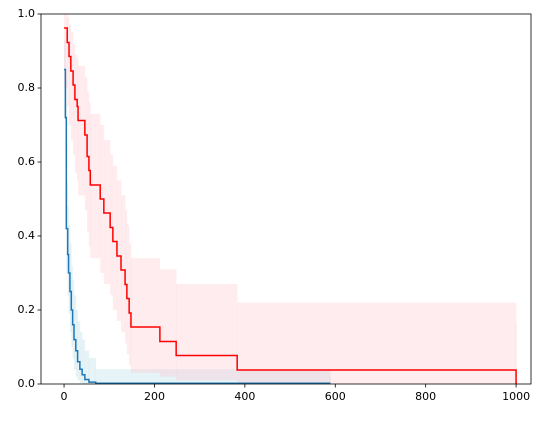 The image size is (547, 422). What do you see at coordinates (425, 396) in the screenshot?
I see `x-tick-label: 800` at bounding box center [425, 396].